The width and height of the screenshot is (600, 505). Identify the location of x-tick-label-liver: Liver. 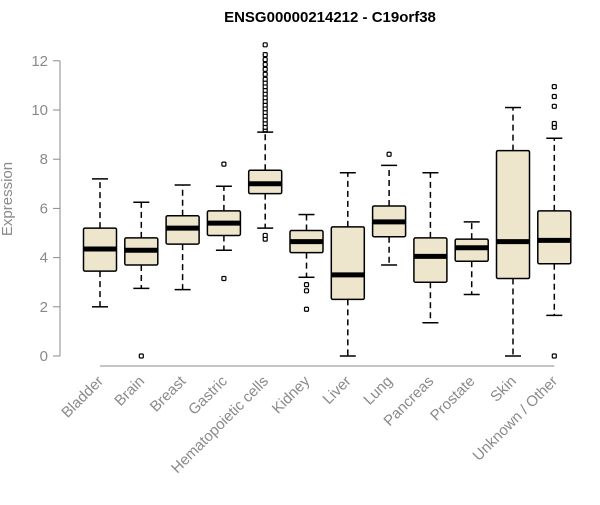
(337, 390).